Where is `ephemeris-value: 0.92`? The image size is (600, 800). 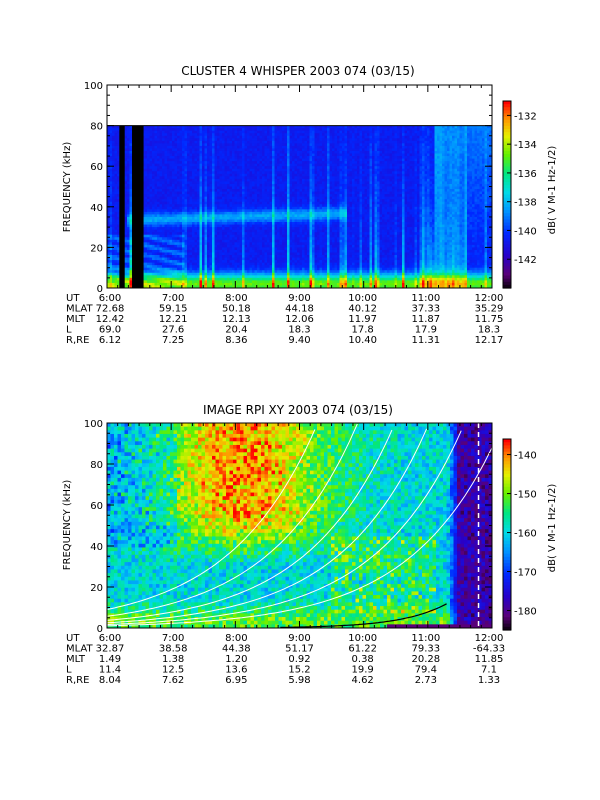
ephemeris-value: 0.92 is located at coordinates (299, 659).